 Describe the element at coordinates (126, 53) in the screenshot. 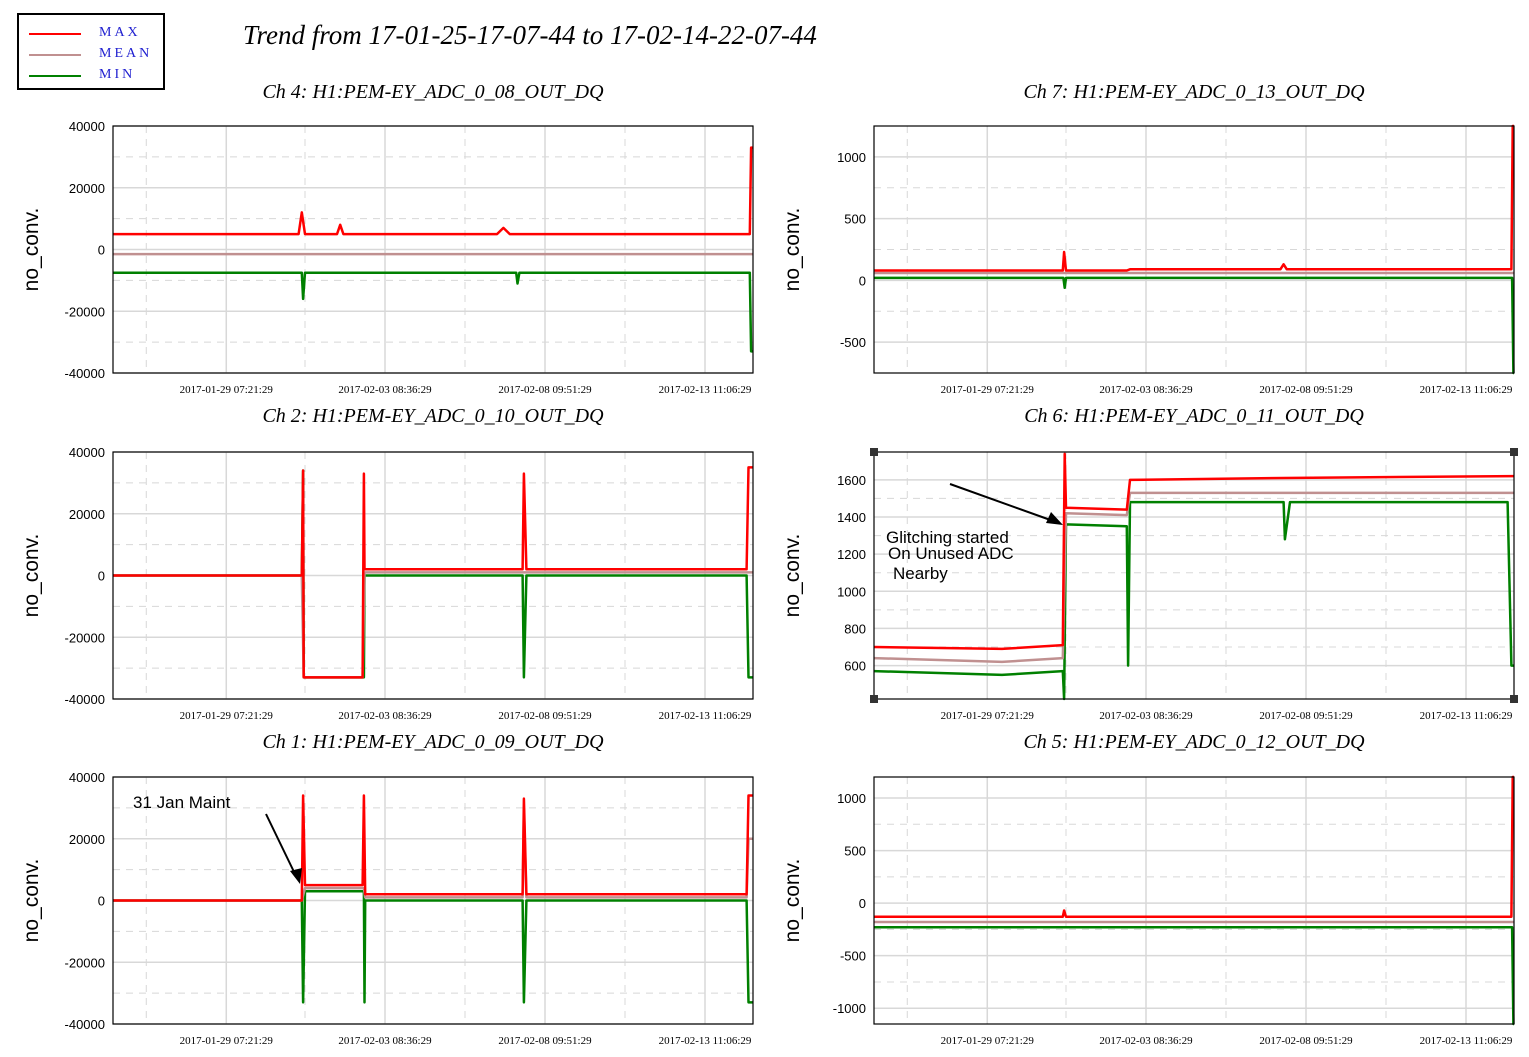

I see `legend-label-mean: MEAN` at that location.